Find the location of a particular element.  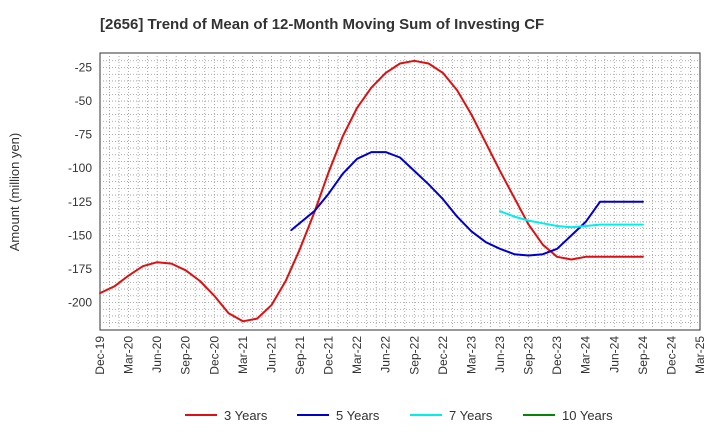

x-tick-label: Sep-21 is located at coordinates (300, 355).